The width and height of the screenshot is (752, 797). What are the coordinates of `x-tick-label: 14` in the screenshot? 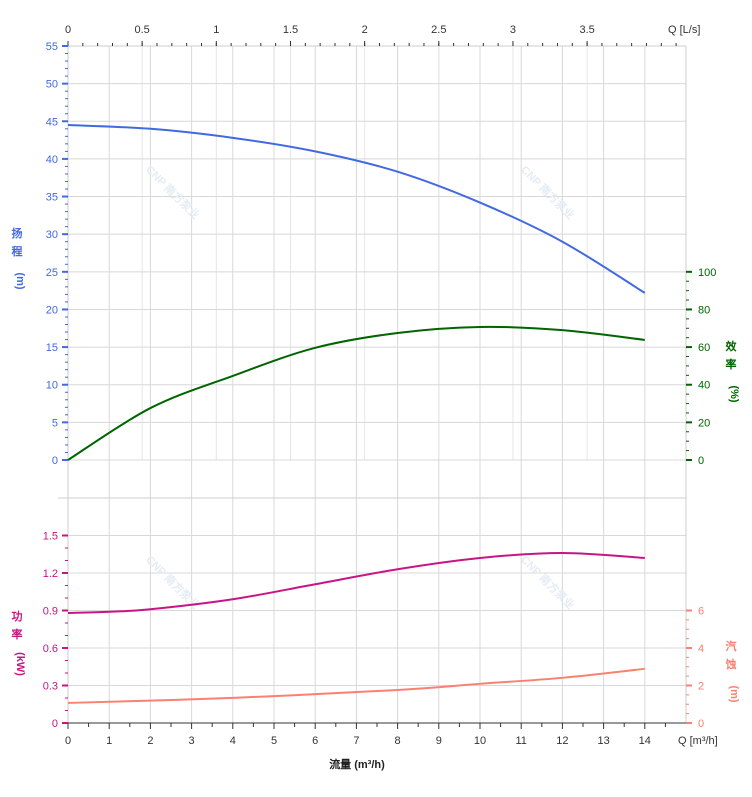 It's located at (645, 741).